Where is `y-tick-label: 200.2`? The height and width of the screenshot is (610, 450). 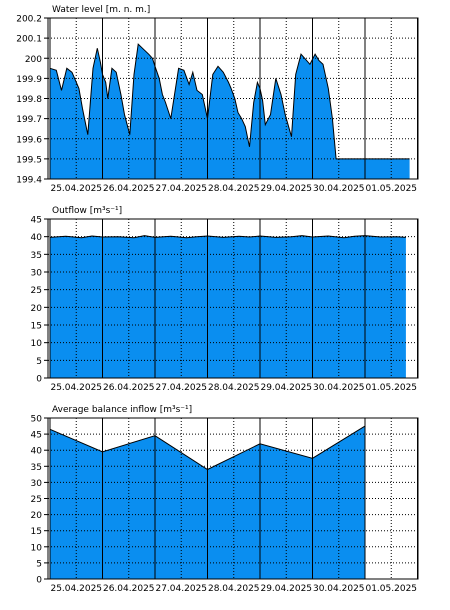 y-tick-label: 200.2 is located at coordinates (29, 20).